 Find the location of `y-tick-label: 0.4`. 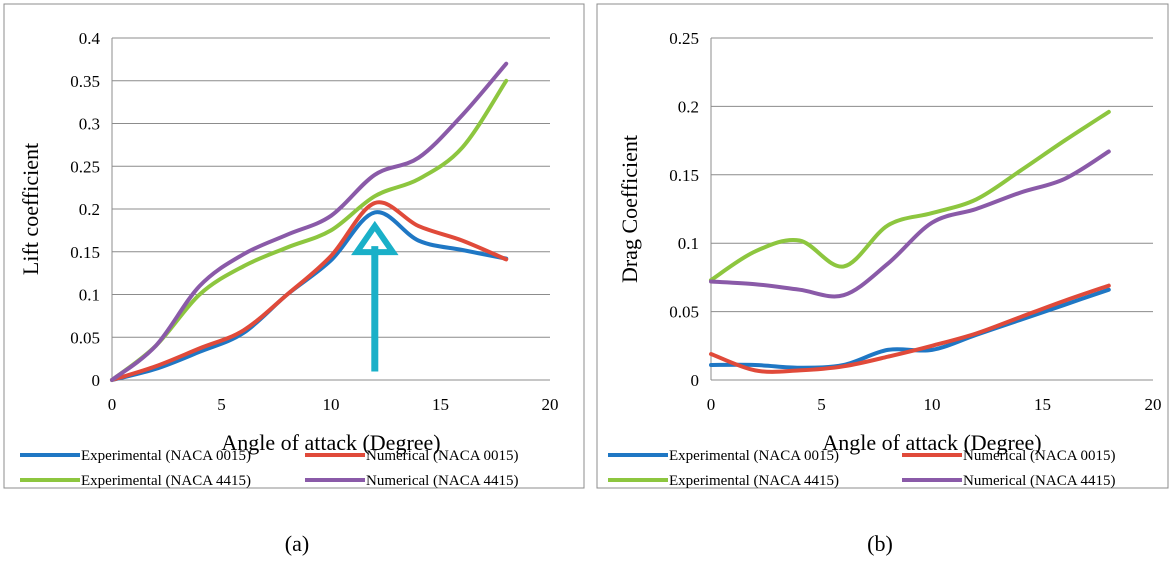

y-tick-label: 0.4 is located at coordinates (90, 38).